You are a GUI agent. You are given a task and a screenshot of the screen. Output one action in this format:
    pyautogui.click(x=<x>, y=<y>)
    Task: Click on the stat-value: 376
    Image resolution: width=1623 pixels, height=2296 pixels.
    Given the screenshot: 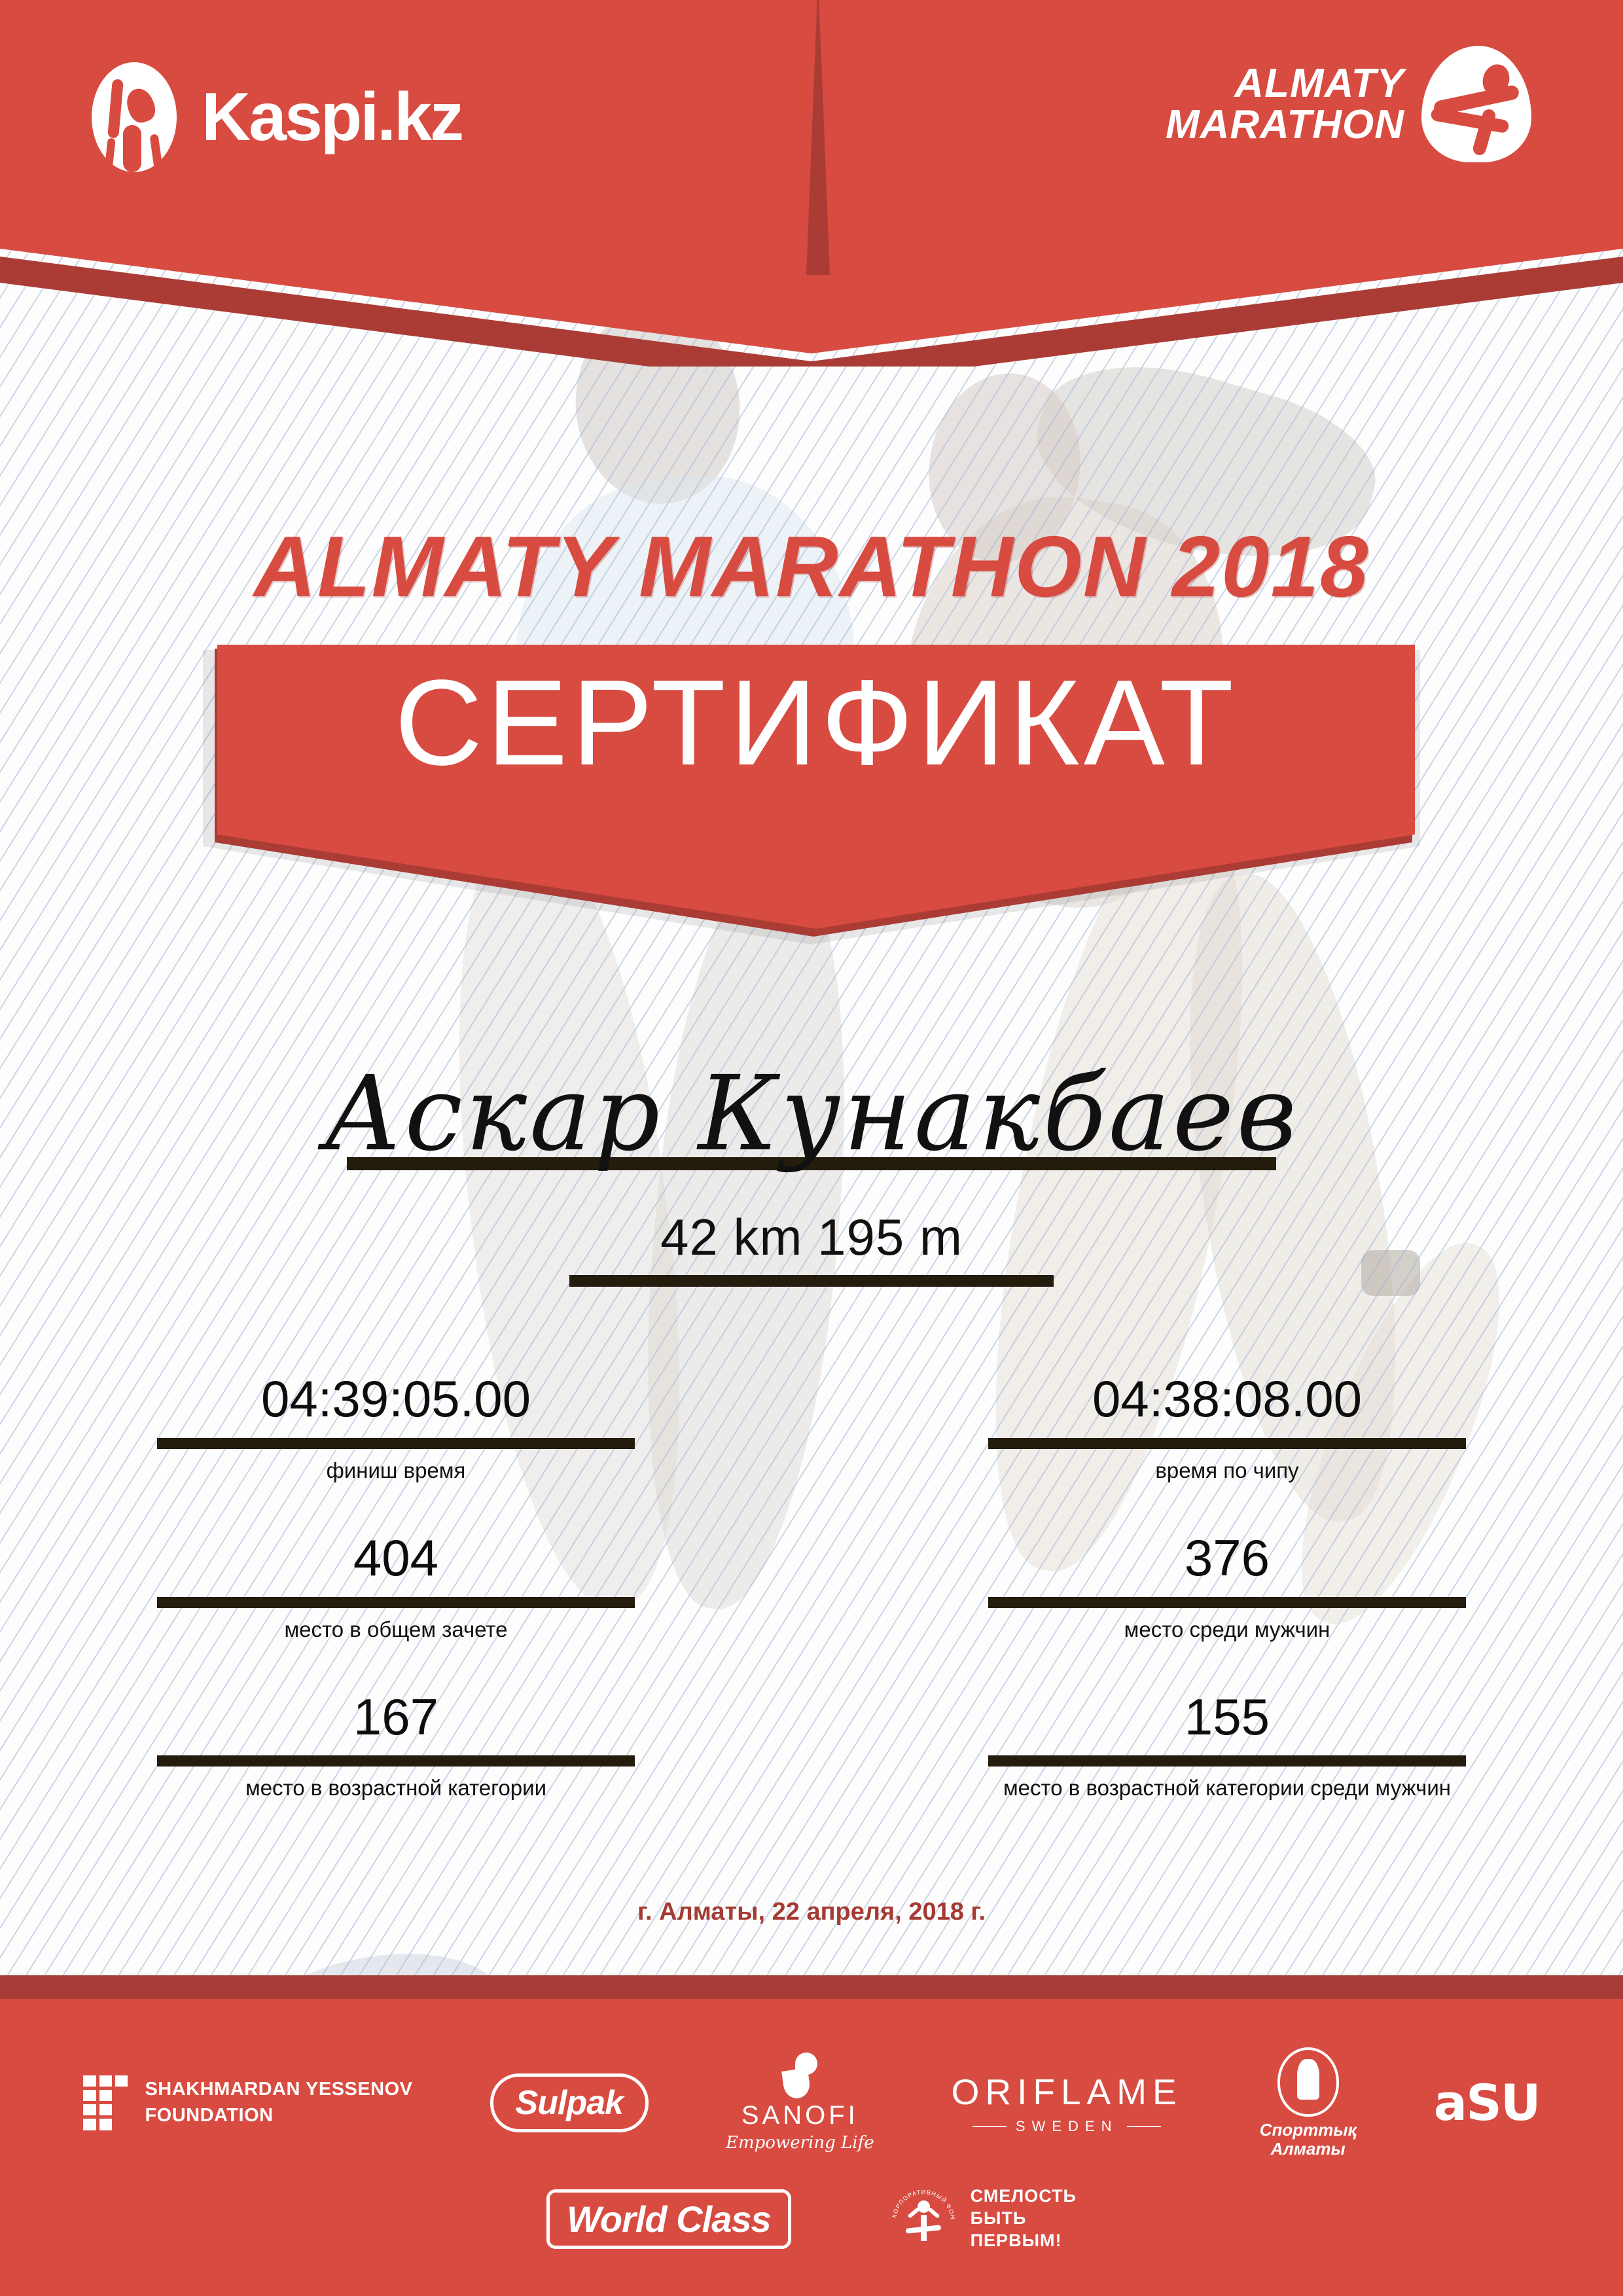 What is the action you would take?
    pyautogui.click(x=1227, y=1557)
    